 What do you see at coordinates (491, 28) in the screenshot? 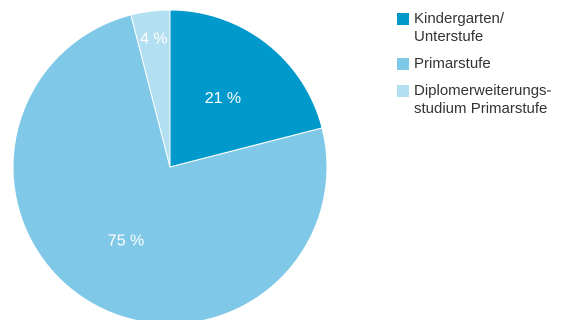
I see `legend-item-kindergarten-unterstufe: Kindergarten/ Unterstufe` at bounding box center [491, 28].